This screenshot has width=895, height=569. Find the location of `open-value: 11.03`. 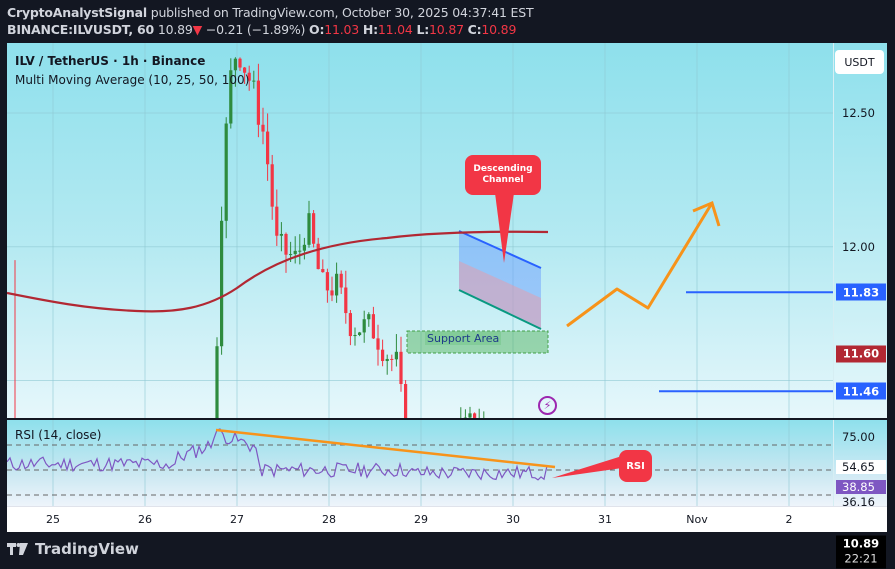

open-value: 11.03 is located at coordinates (342, 29).